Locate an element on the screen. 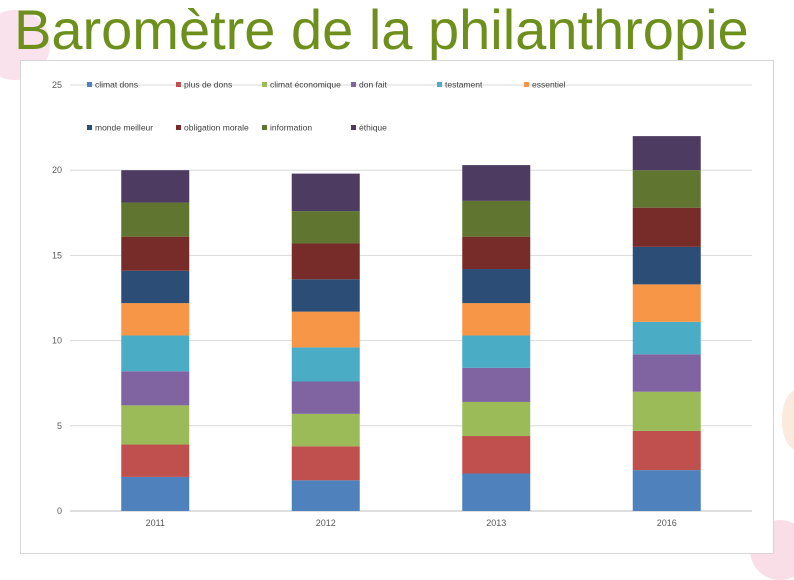  legend-label: monde meilleur is located at coordinates (124, 128).